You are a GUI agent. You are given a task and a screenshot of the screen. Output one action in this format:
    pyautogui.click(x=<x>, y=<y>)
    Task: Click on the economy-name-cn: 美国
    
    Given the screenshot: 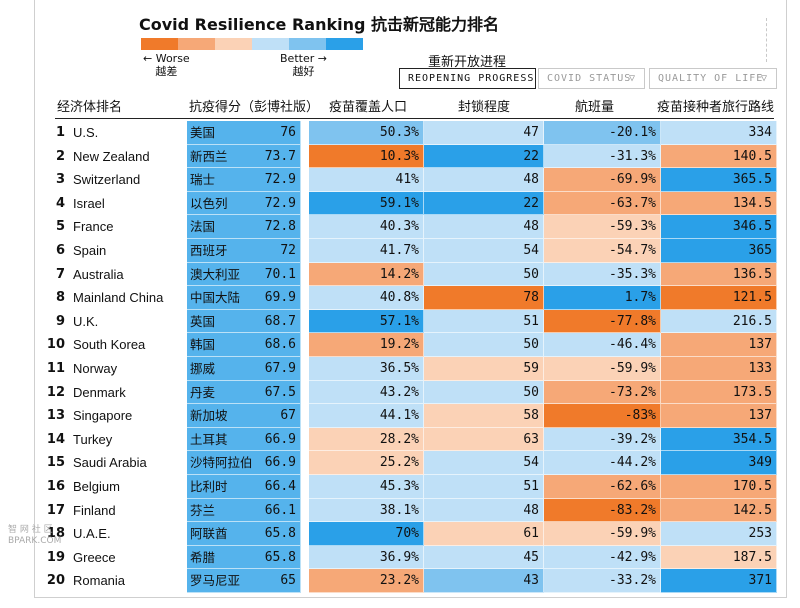 What is the action you would take?
    pyautogui.click(x=203, y=132)
    